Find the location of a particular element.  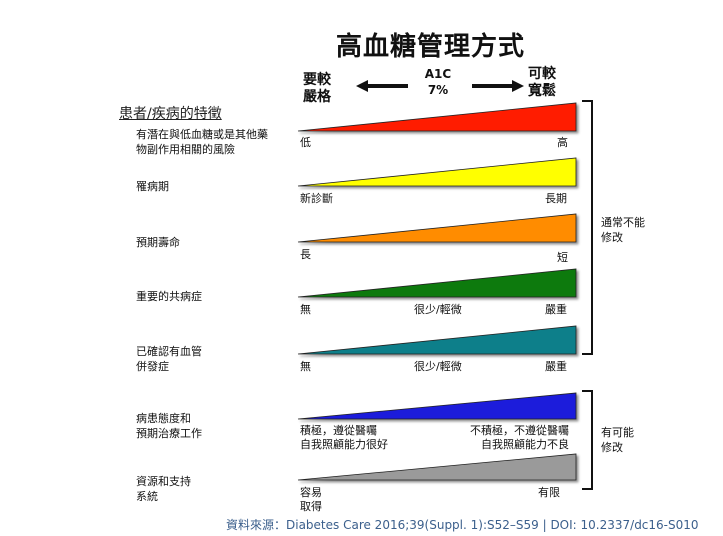

row-label-patient-attitude: 病患態度和 預期治療工作 is located at coordinates (169, 426).